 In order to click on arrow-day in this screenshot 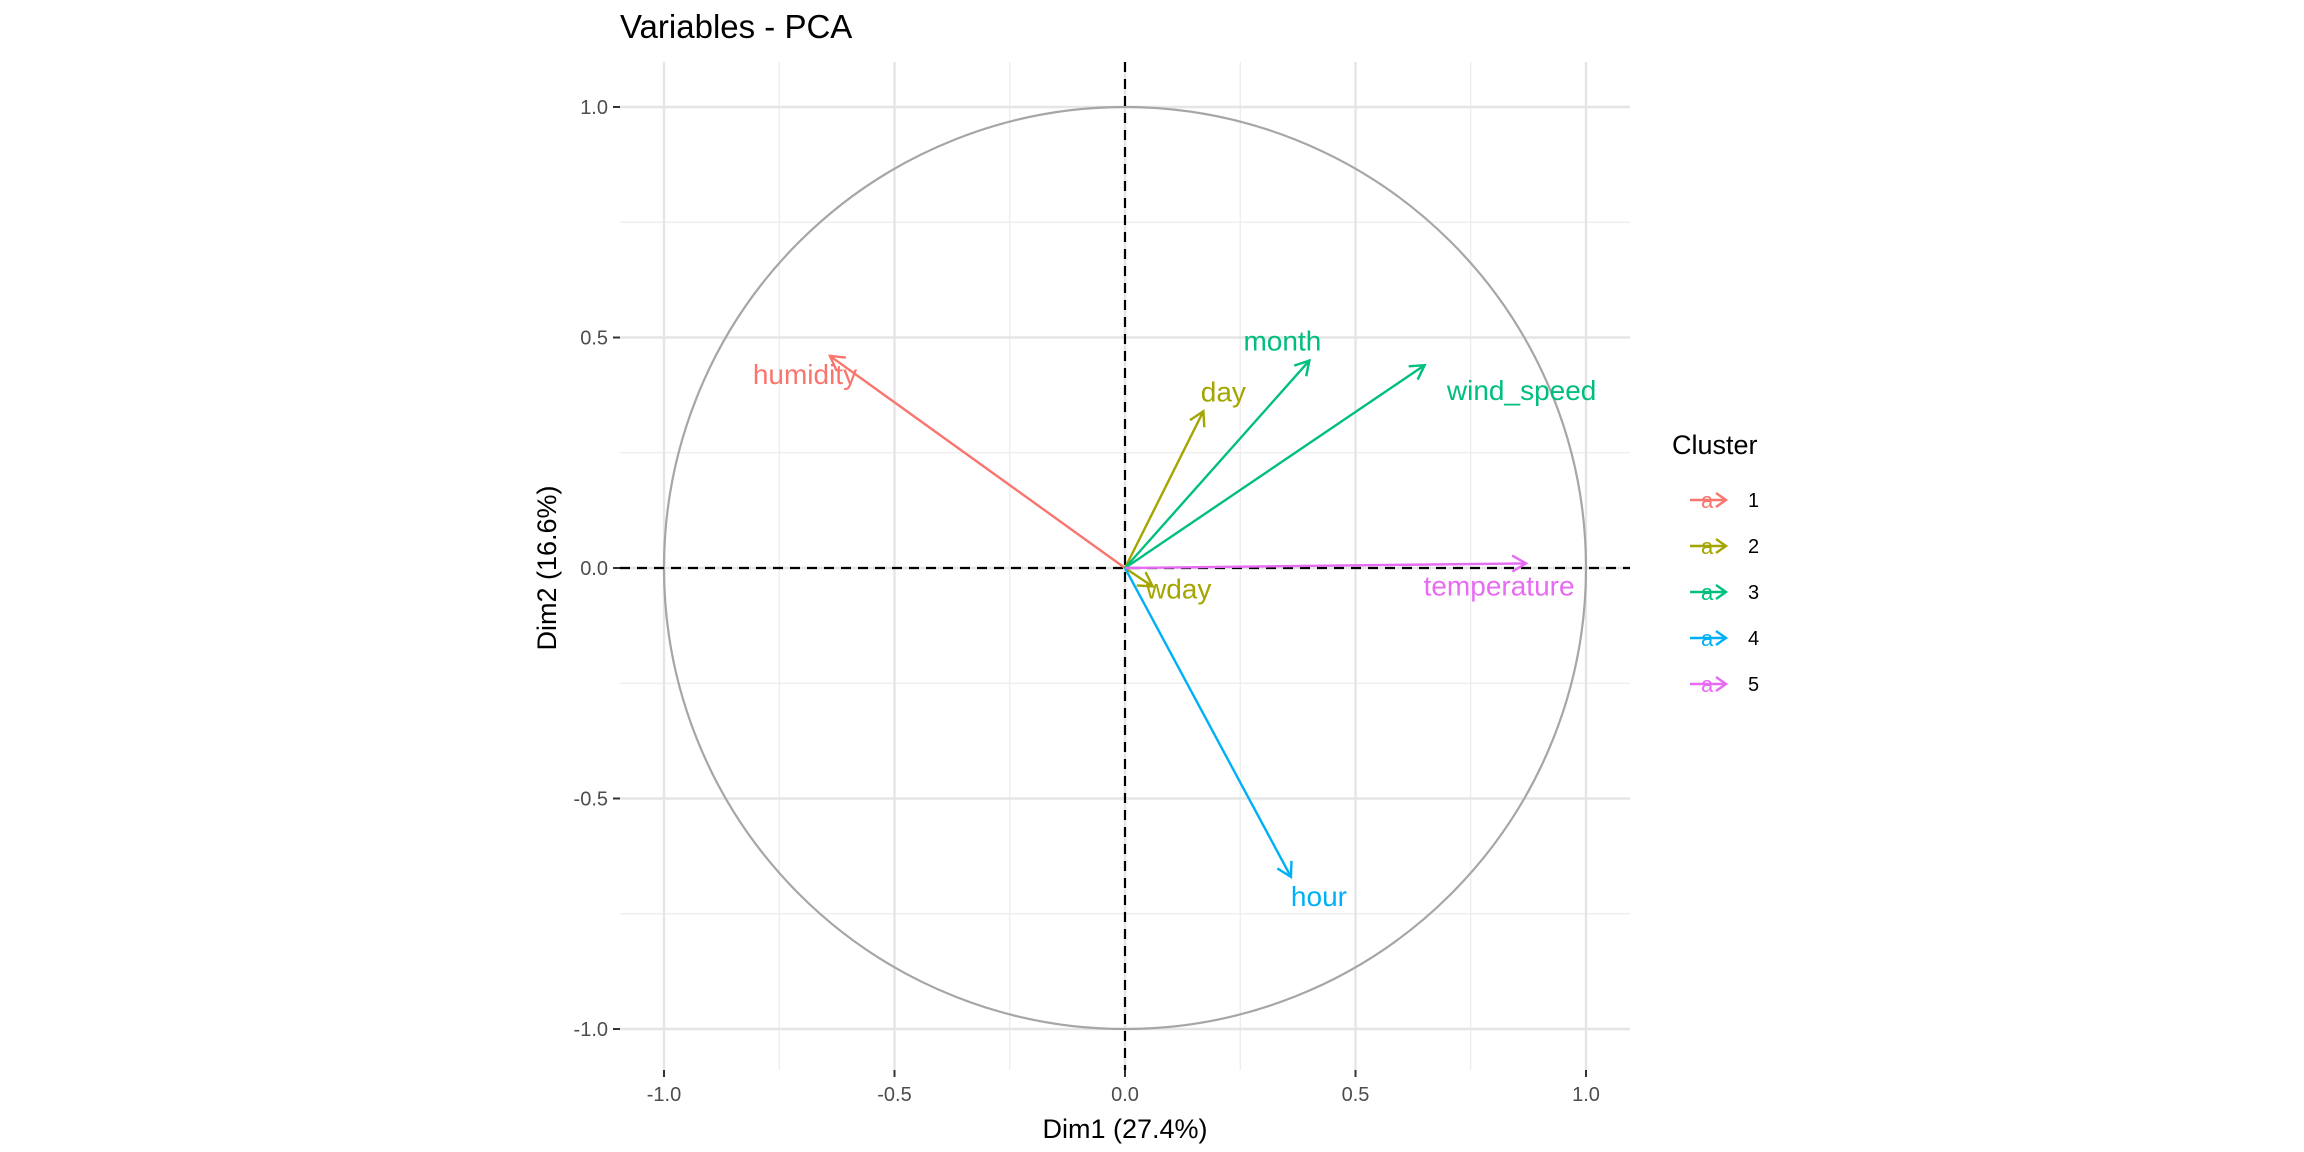, I will do `click(1164, 489)`.